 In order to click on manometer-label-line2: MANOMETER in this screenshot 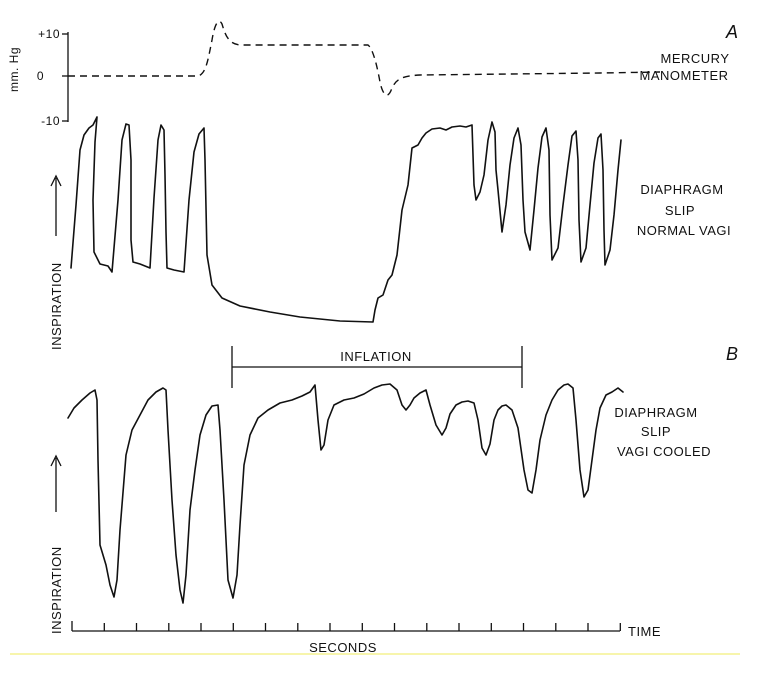, I will do `click(684, 75)`.